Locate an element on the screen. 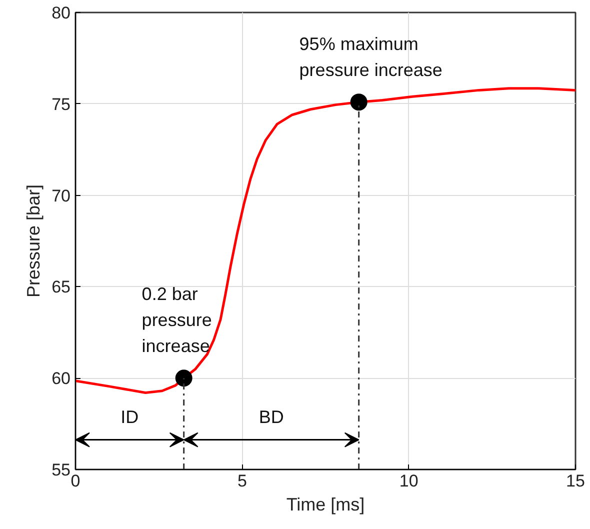 The width and height of the screenshot is (590, 529). x-tick-label: 0 is located at coordinates (75, 481).